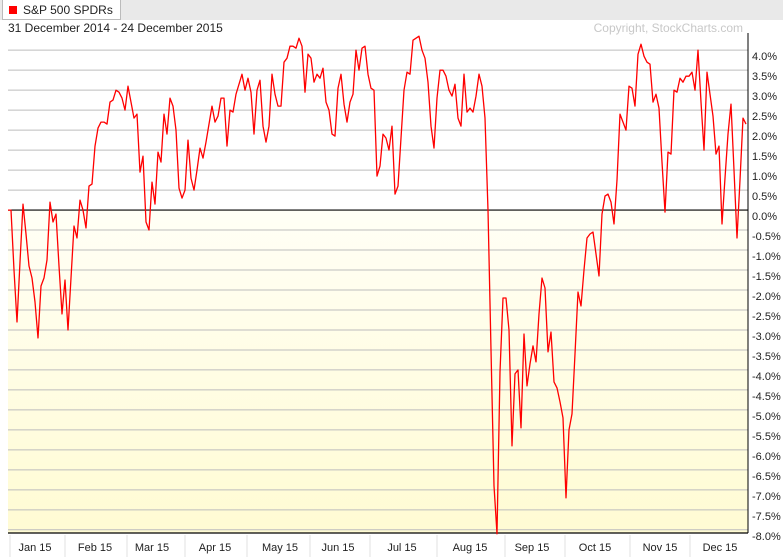 The width and height of the screenshot is (783, 557). What do you see at coordinates (391, 10) in the screenshot?
I see `legend-bar` at bounding box center [391, 10].